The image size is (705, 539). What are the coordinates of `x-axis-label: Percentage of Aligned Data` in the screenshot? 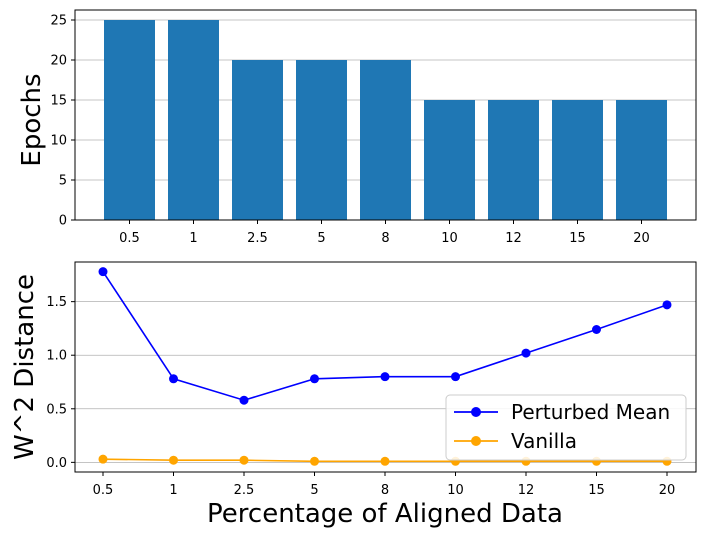 It's located at (385, 514).